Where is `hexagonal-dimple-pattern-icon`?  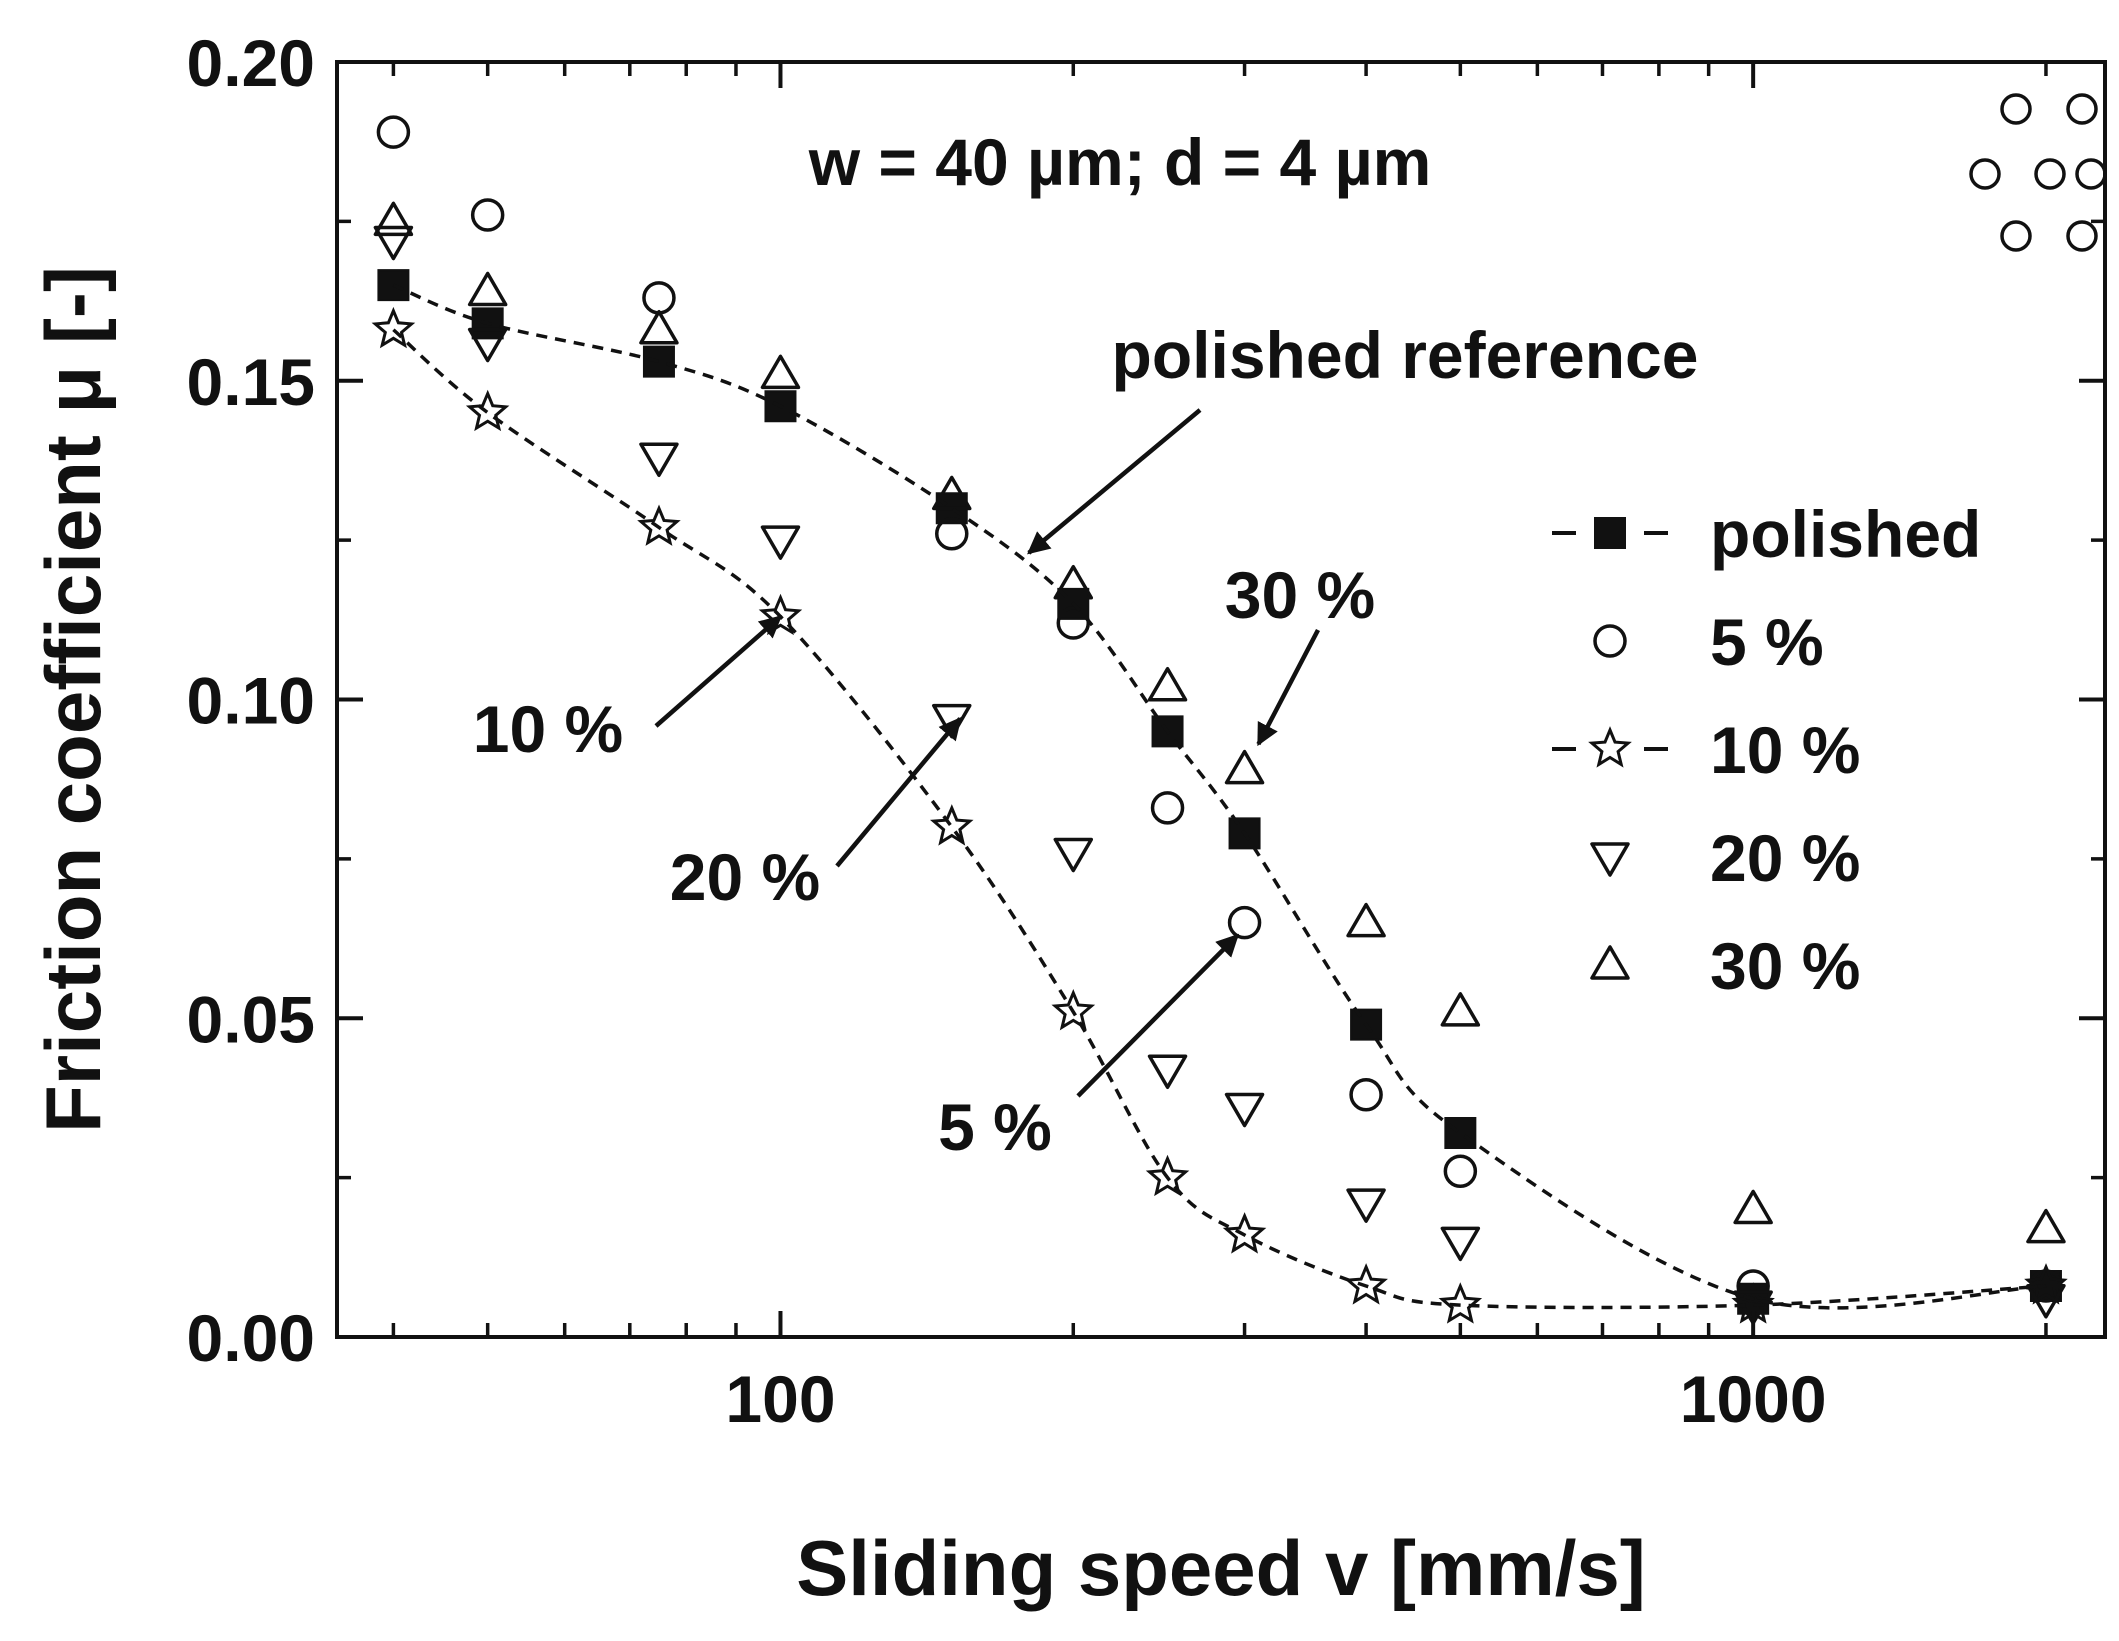
hexagonal-dimple-pattern-icon is located at coordinates (2038, 172).